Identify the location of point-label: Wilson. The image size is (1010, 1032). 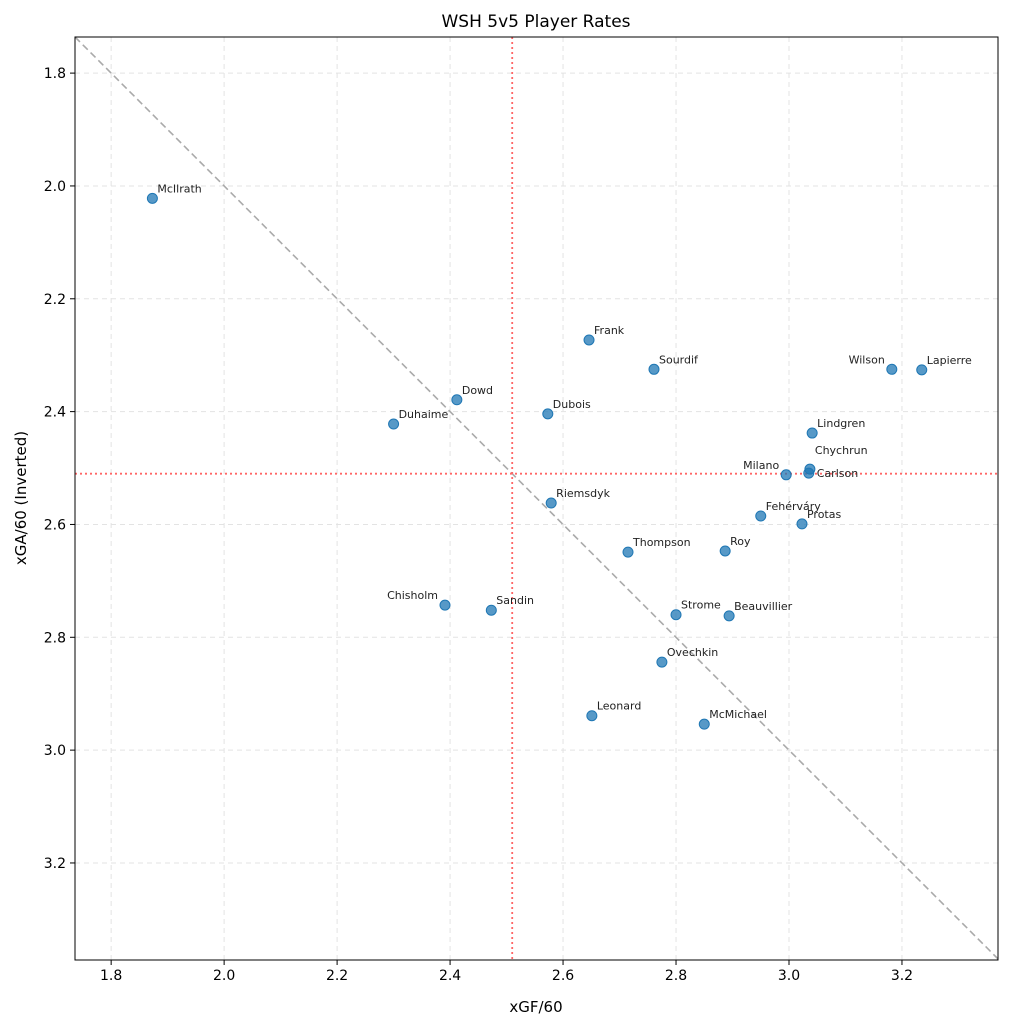
(867, 359).